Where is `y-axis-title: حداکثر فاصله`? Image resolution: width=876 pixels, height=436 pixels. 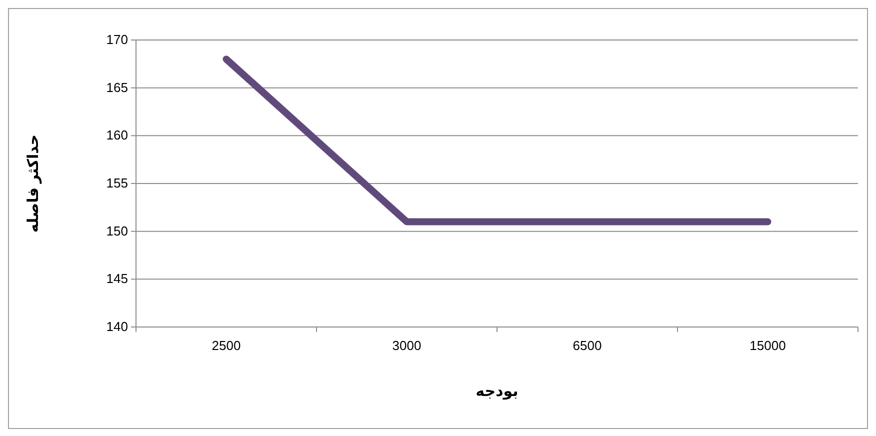
y-axis-title: حداکثر فاصله is located at coordinates (33, 183).